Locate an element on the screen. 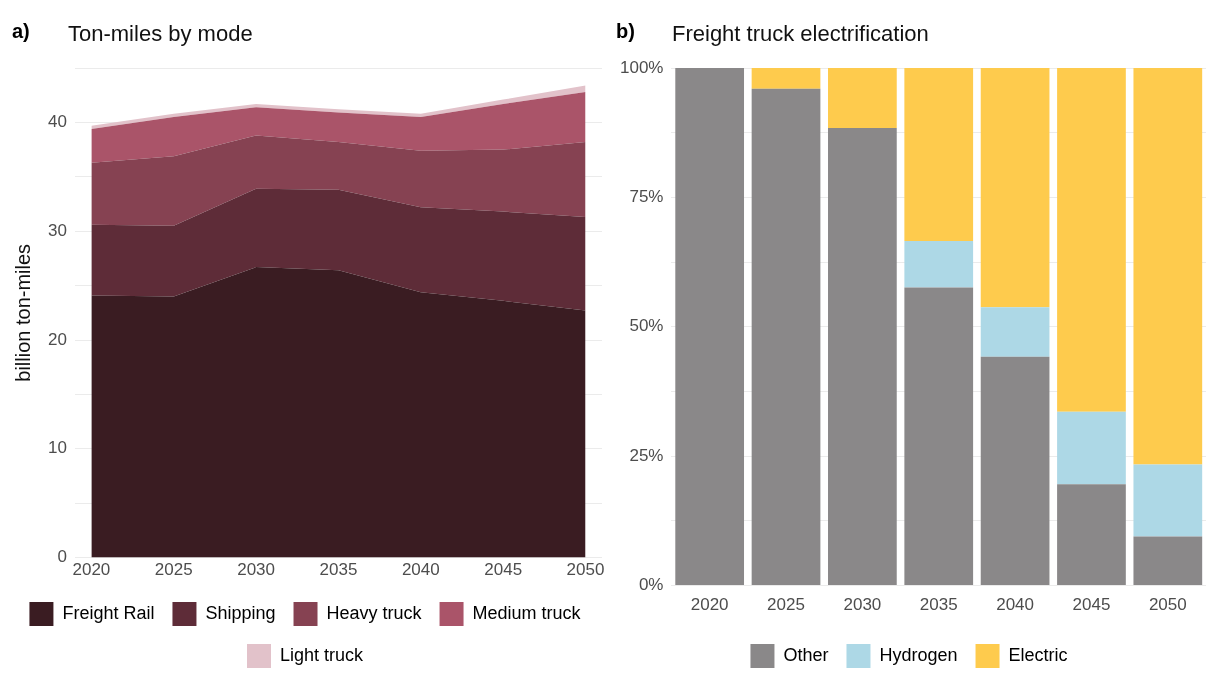 This screenshot has width=1220, height=689. legend-label: Electric is located at coordinates (1038, 654).